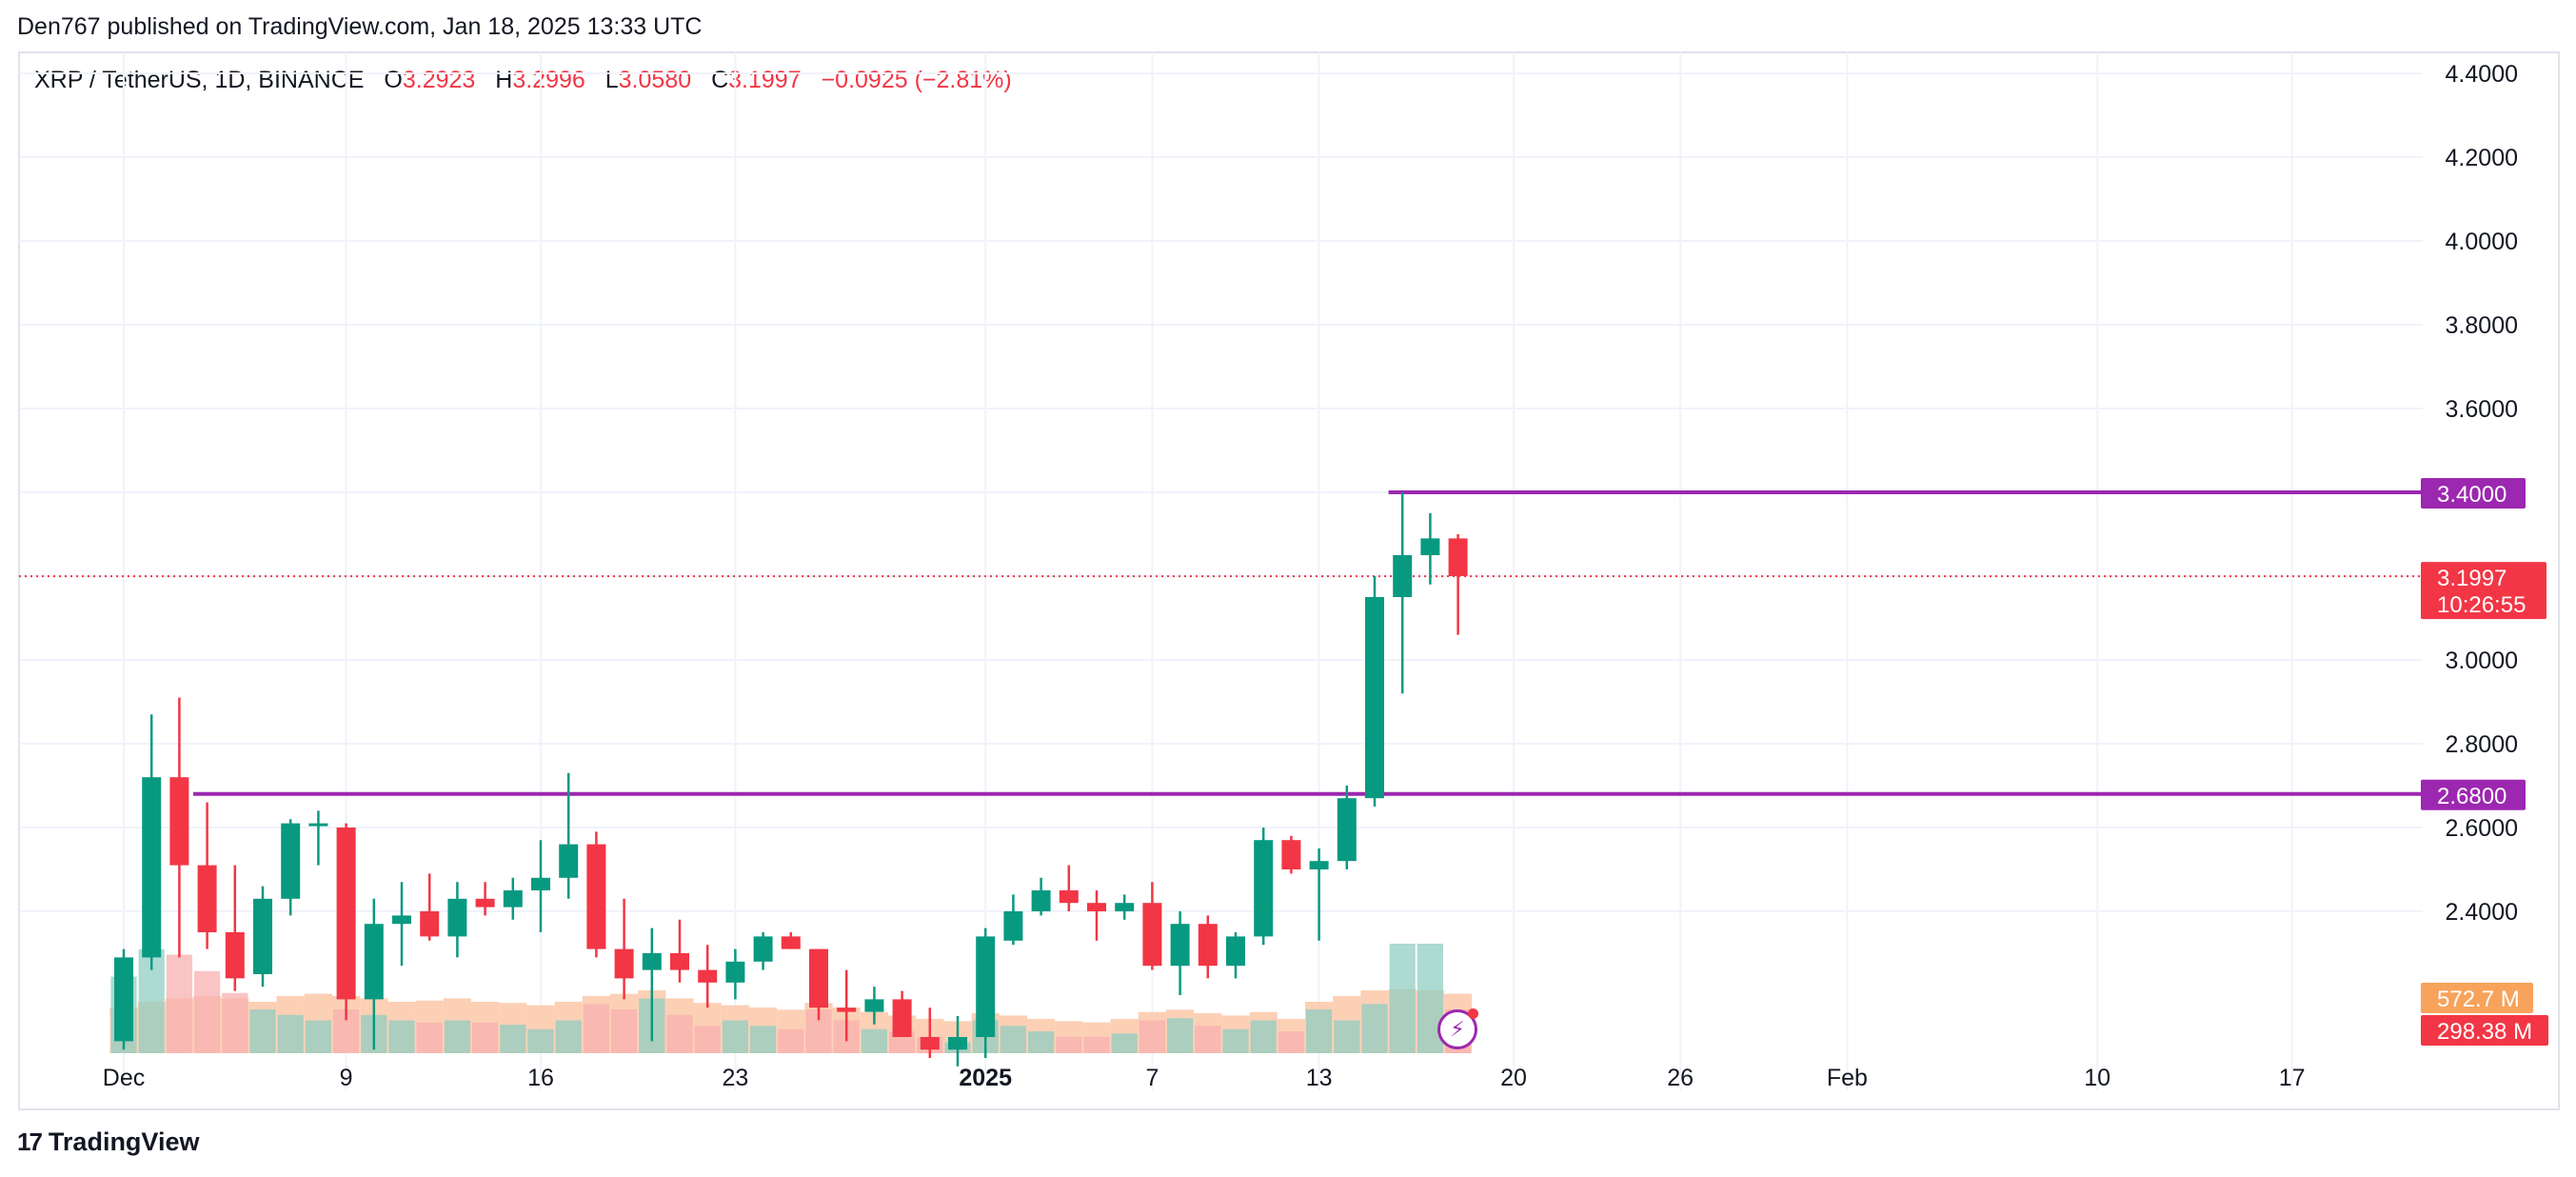  I want to click on x-tick-label: 9, so click(346, 1078).